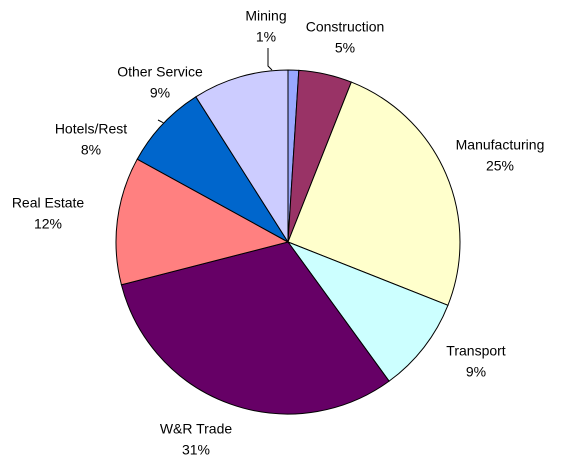 The width and height of the screenshot is (581, 462). Describe the element at coordinates (48, 224) in the screenshot. I see `slice-value-label: 12%` at that location.